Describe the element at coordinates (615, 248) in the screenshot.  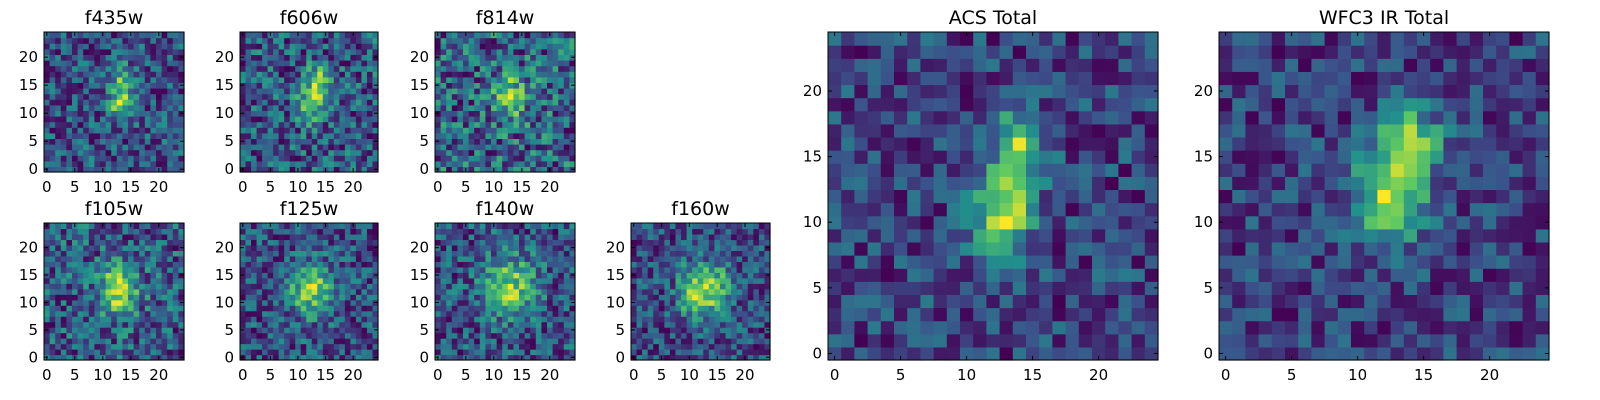
I see `y-tick-label: 20` at that location.